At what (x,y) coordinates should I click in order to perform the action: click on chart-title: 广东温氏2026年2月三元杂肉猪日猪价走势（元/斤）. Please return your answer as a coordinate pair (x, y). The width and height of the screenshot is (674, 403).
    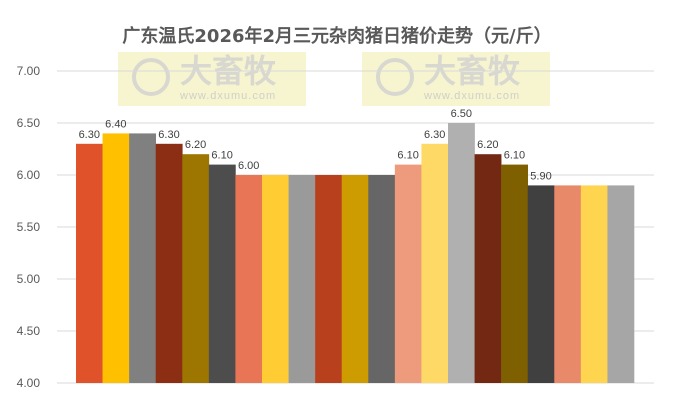
    Looking at the image, I should click on (337, 36).